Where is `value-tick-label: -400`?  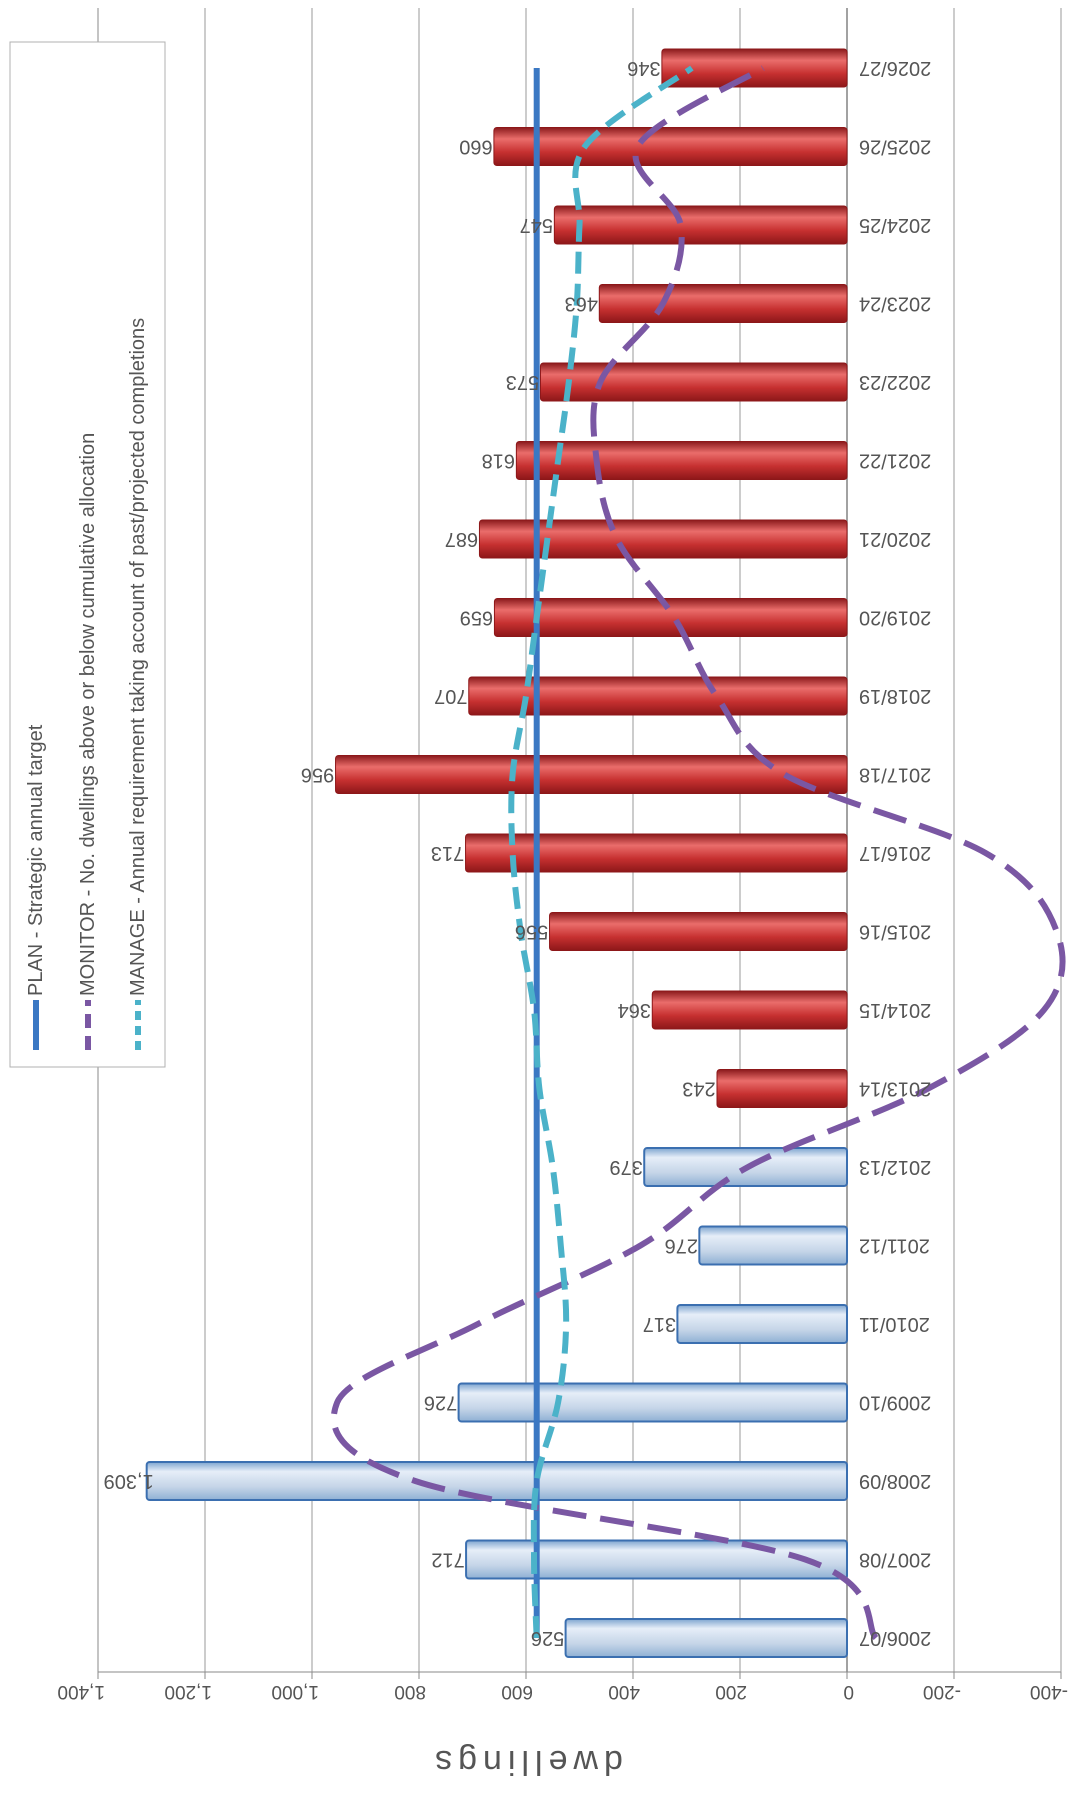 value-tick-label: -400 is located at coordinates (1049, 1691).